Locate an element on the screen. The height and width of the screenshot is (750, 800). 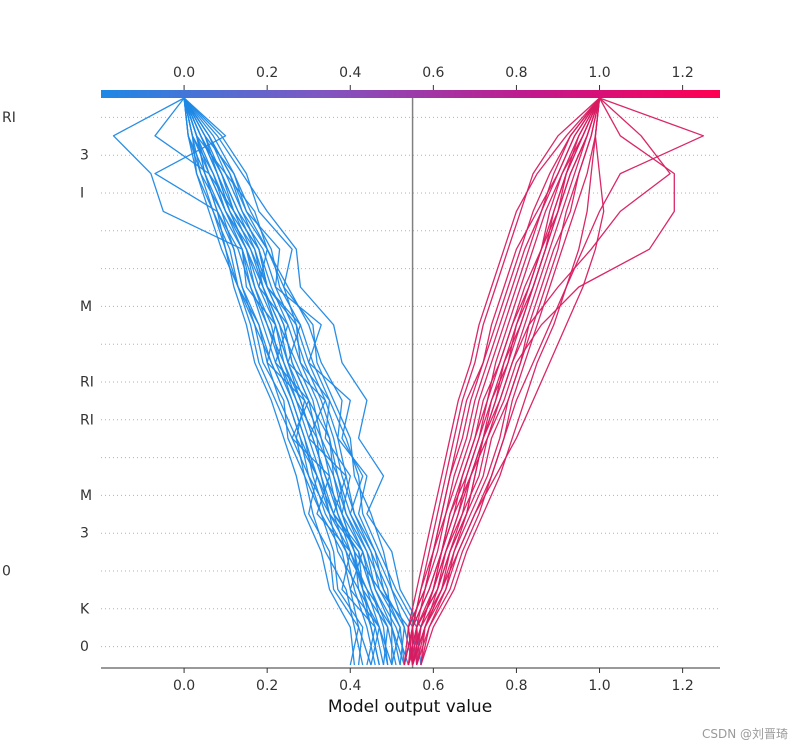
watermark: CSDN @刘晋琦 is located at coordinates (744, 734).